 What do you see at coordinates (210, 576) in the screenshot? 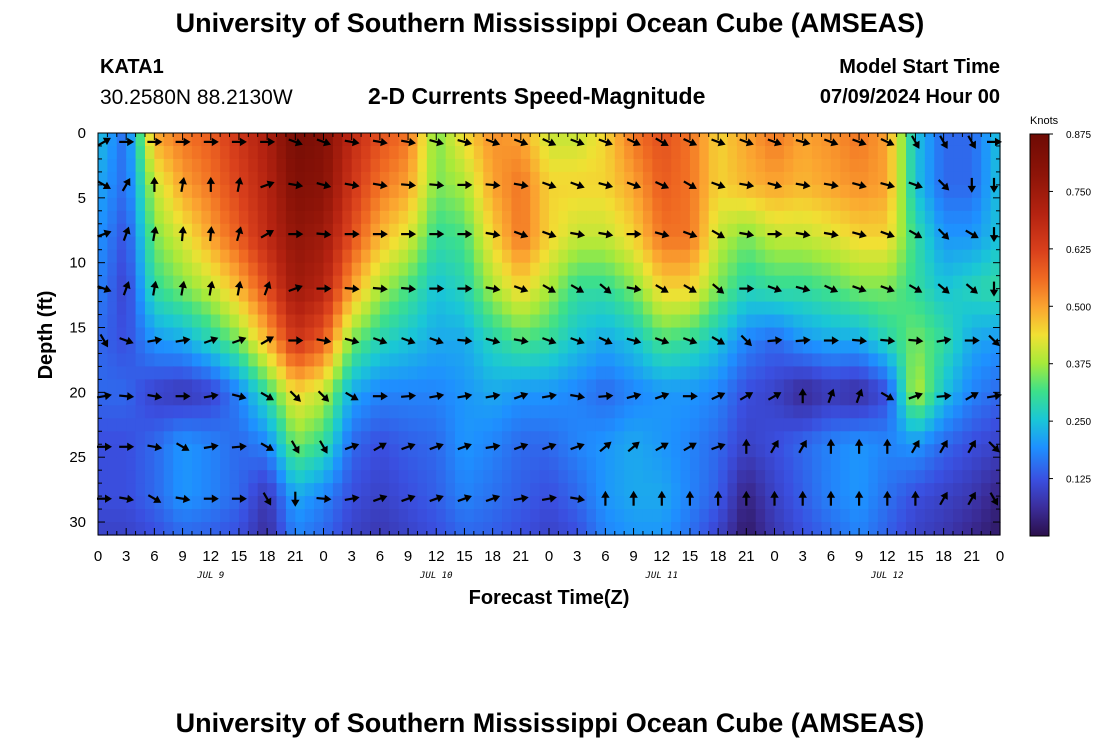
I see `date-label: JUL 9` at bounding box center [210, 576].